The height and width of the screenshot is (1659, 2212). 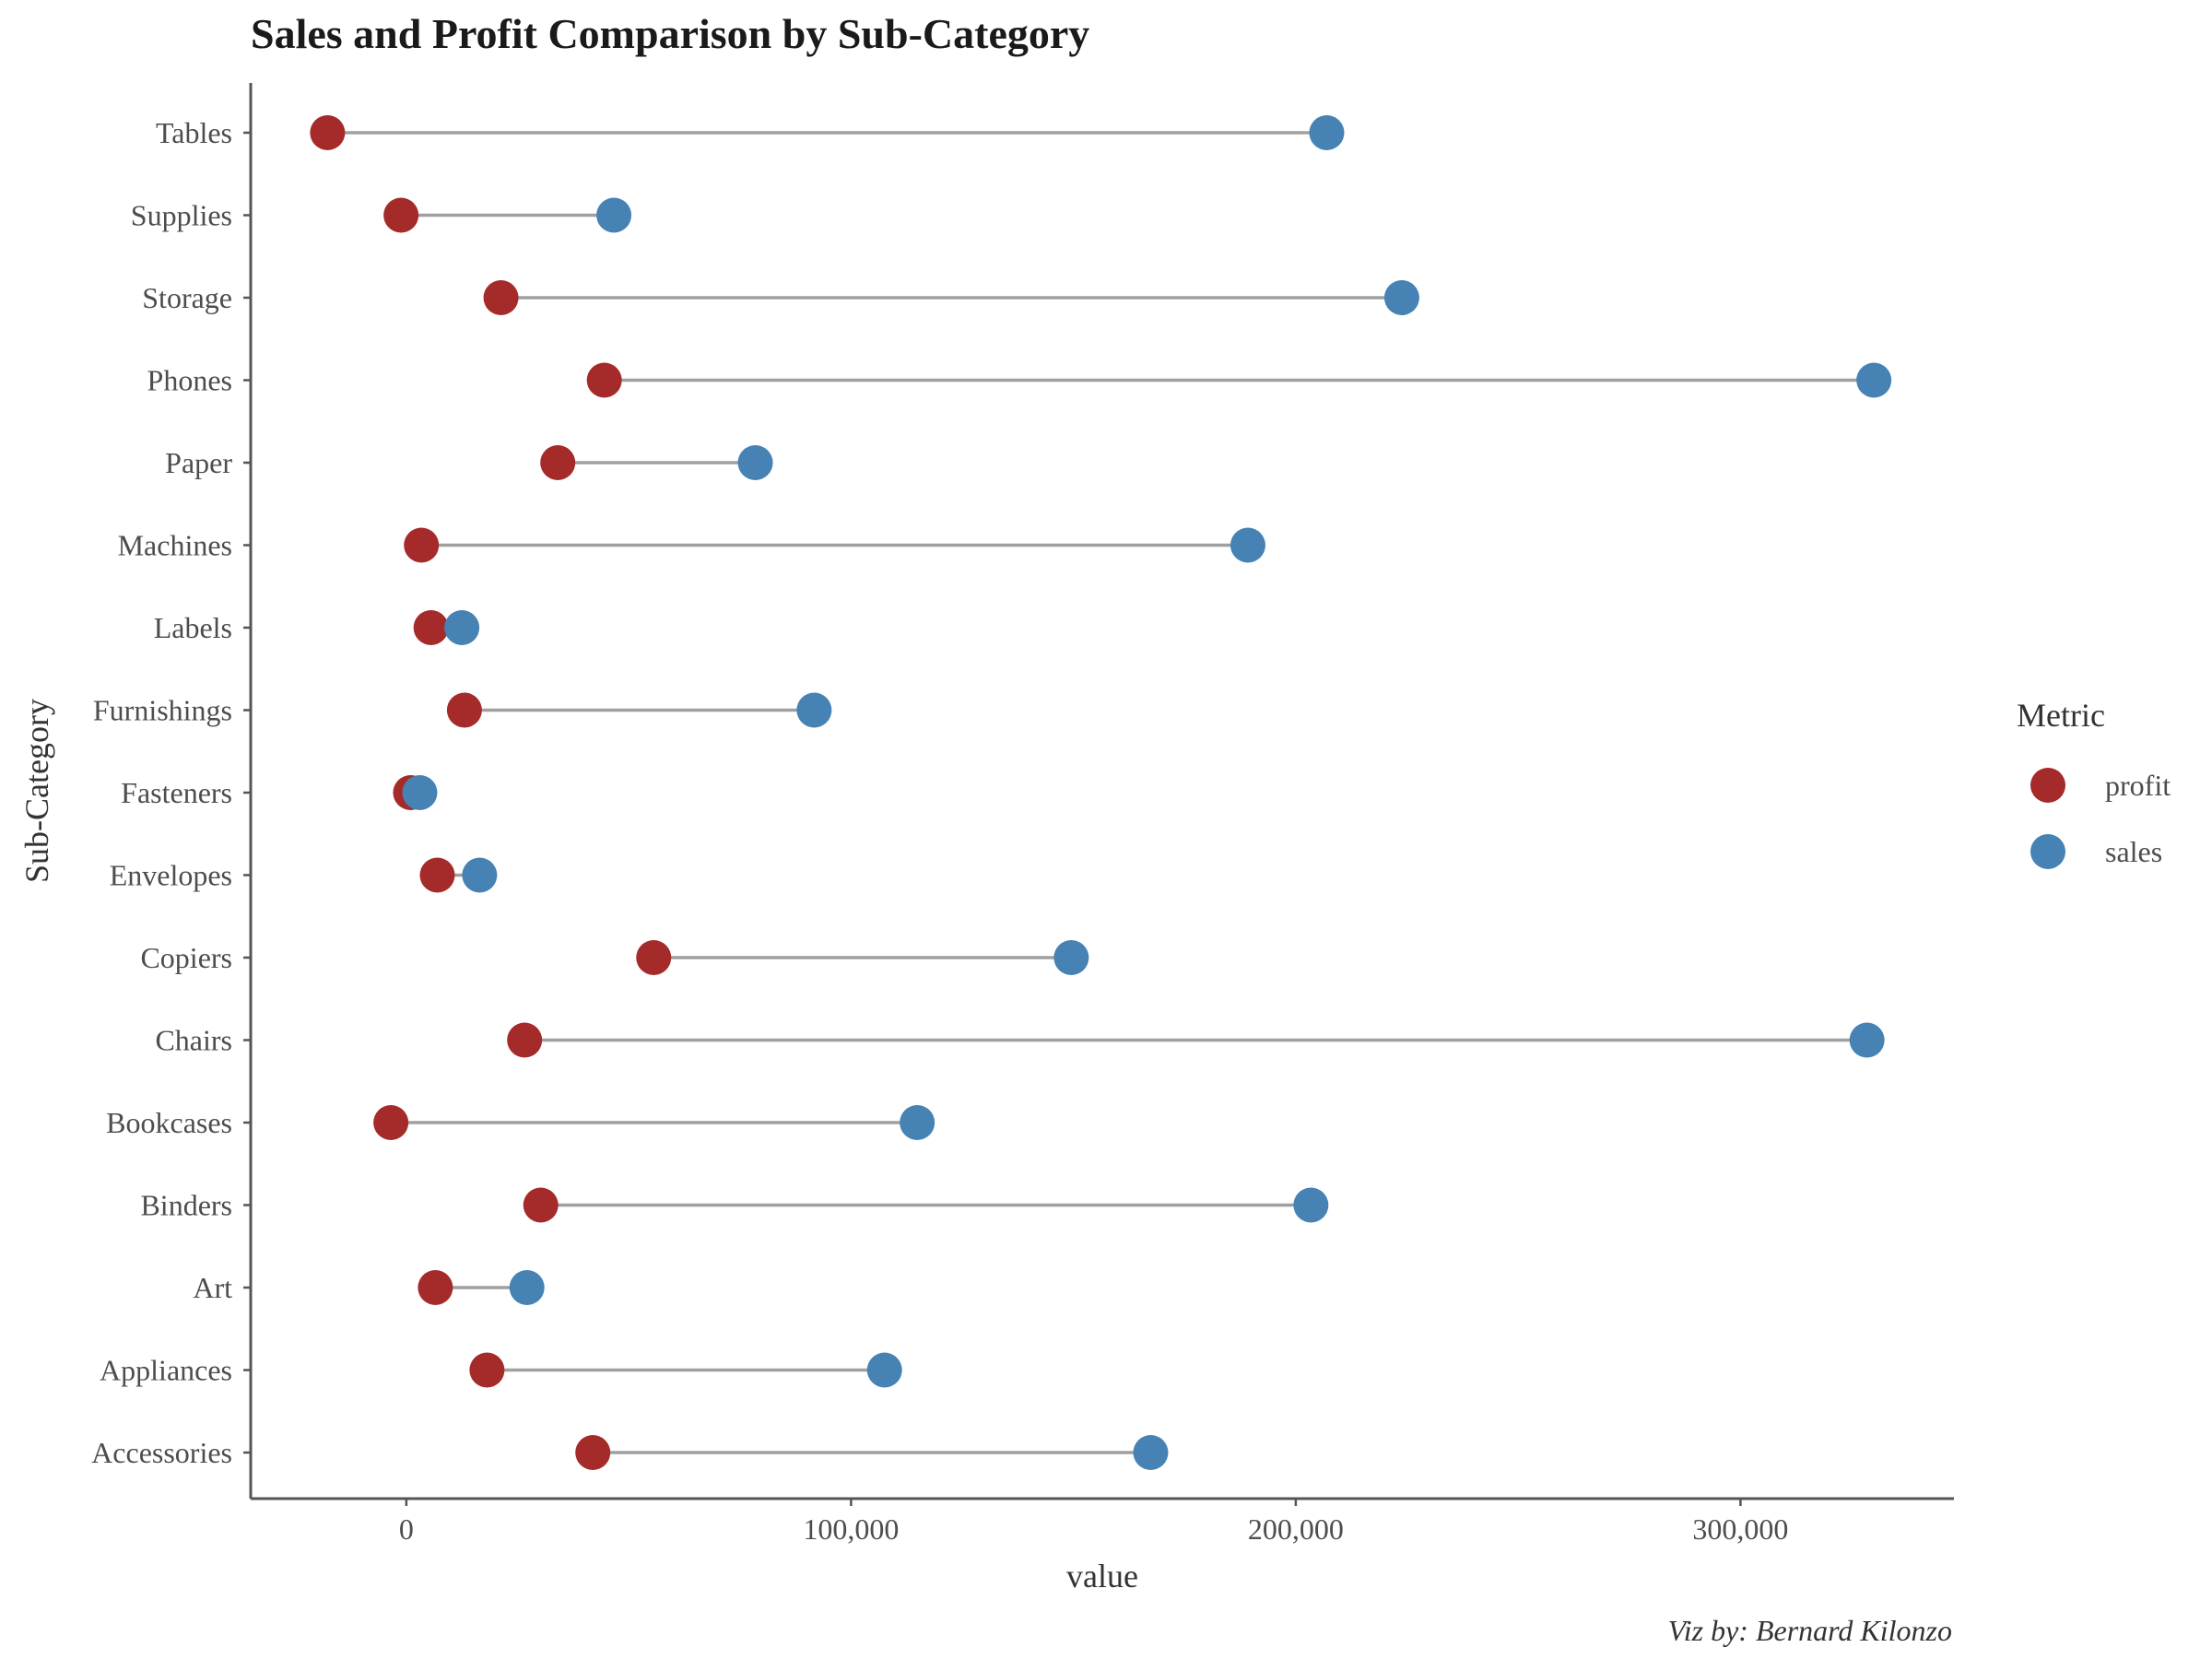 What do you see at coordinates (558, 462) in the screenshot?
I see `profit-point-paper` at bounding box center [558, 462].